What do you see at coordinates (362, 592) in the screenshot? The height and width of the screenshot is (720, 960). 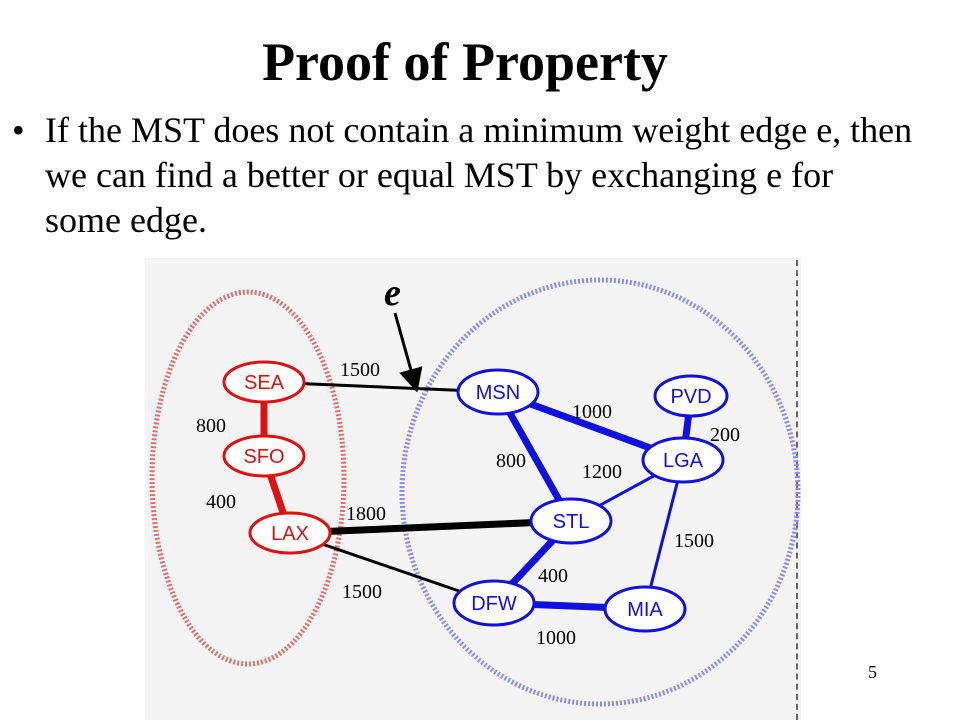 I see `edge-weight-lax-dfw: 1500` at bounding box center [362, 592].